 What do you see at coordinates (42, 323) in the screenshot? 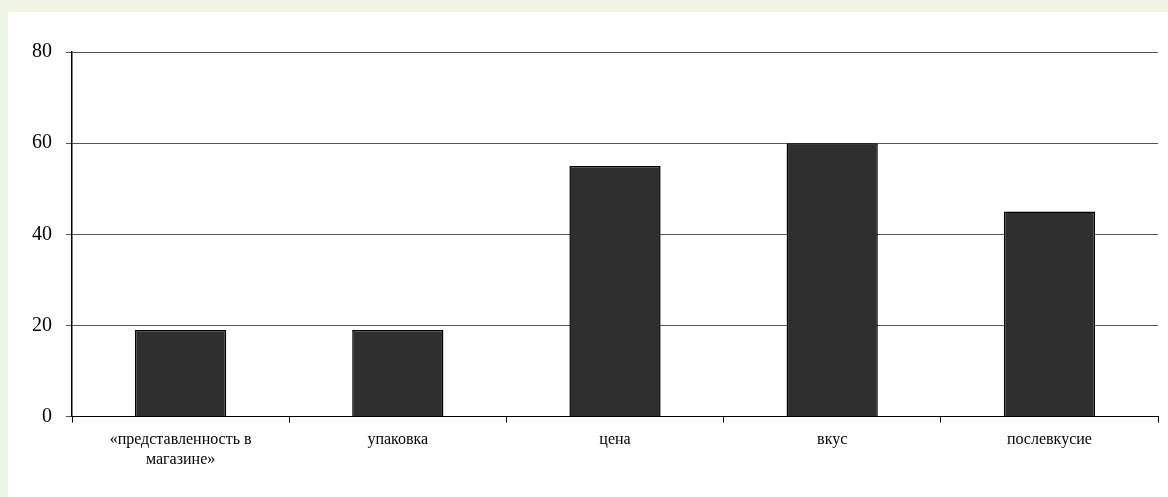
I see `y-tick-label: 20` at bounding box center [42, 323].